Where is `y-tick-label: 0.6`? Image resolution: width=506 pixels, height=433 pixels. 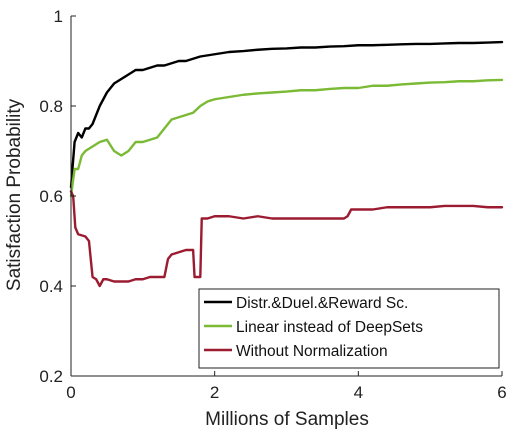 y-tick-label: 0.6 is located at coordinates (51, 196).